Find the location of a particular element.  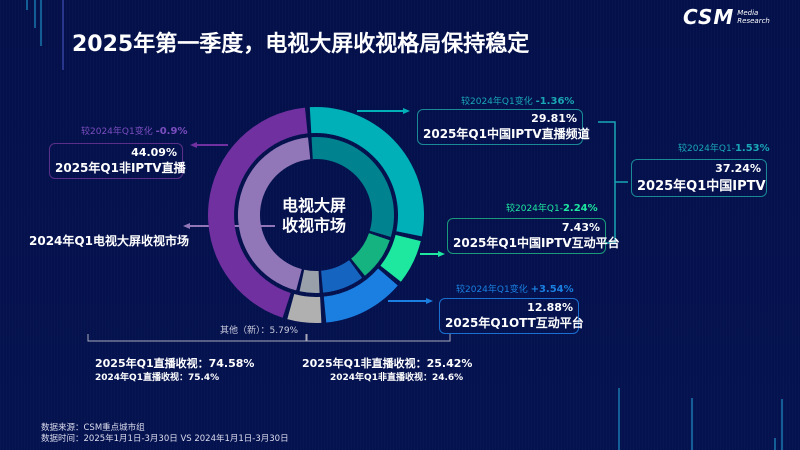

iptv-total-box: 37.24% 2025年Q1中国IPTV is located at coordinates (699, 178).